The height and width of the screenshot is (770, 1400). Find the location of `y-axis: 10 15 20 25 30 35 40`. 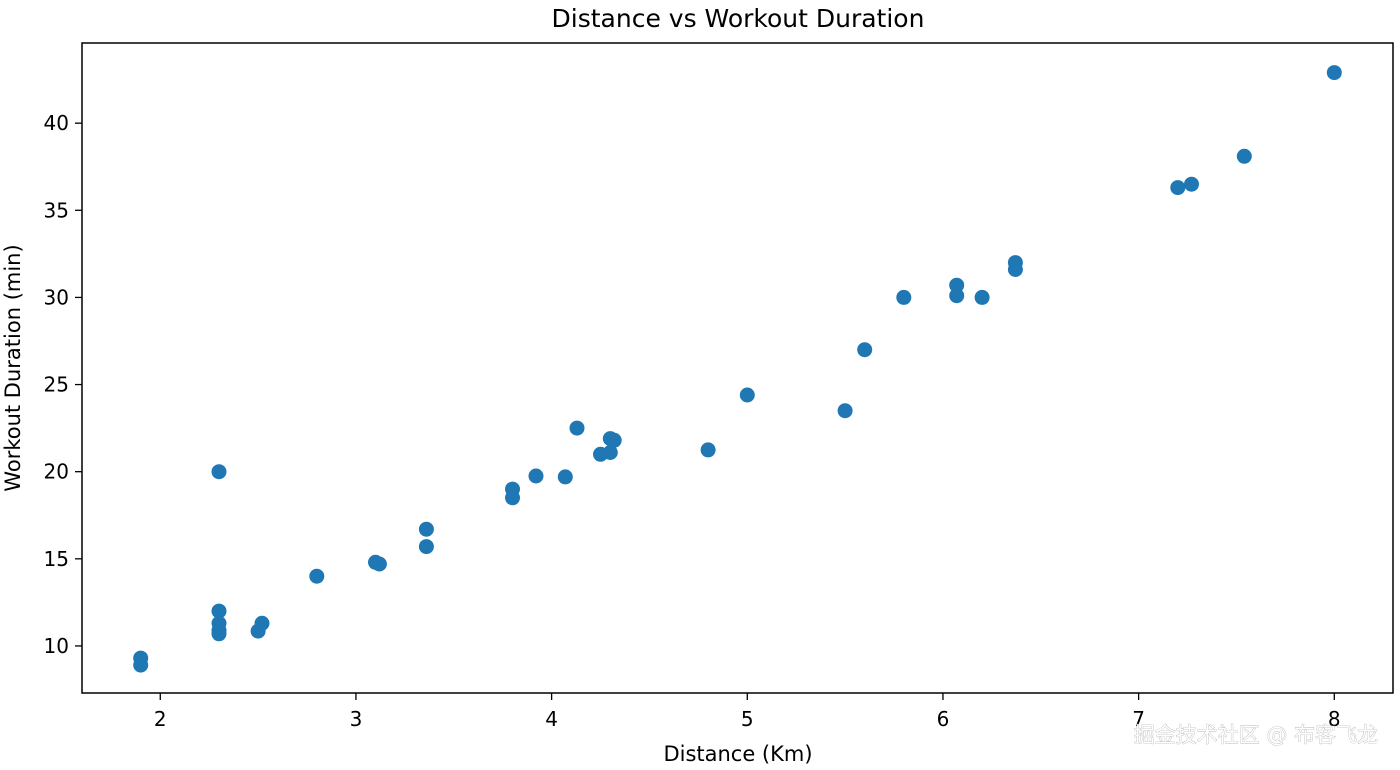

y-axis: 10 15 20 25 30 35 40 is located at coordinates (63, 384).